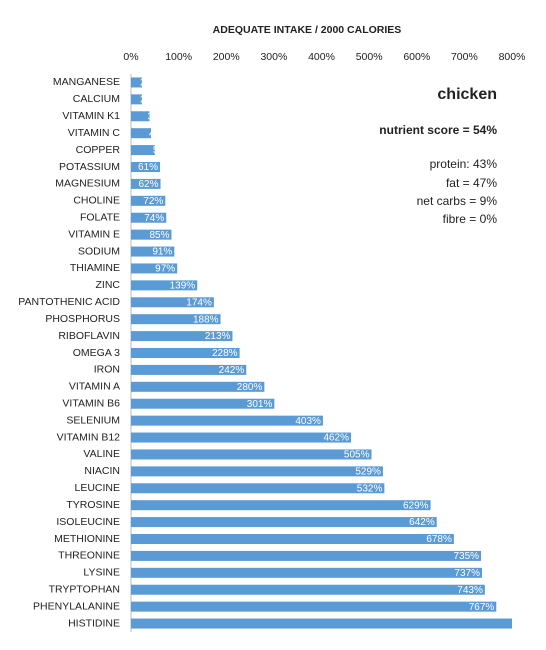 The width and height of the screenshot is (546, 650). What do you see at coordinates (76, 606) in the screenshot?
I see `y-tick-label: PHENYLALANINE` at bounding box center [76, 606].